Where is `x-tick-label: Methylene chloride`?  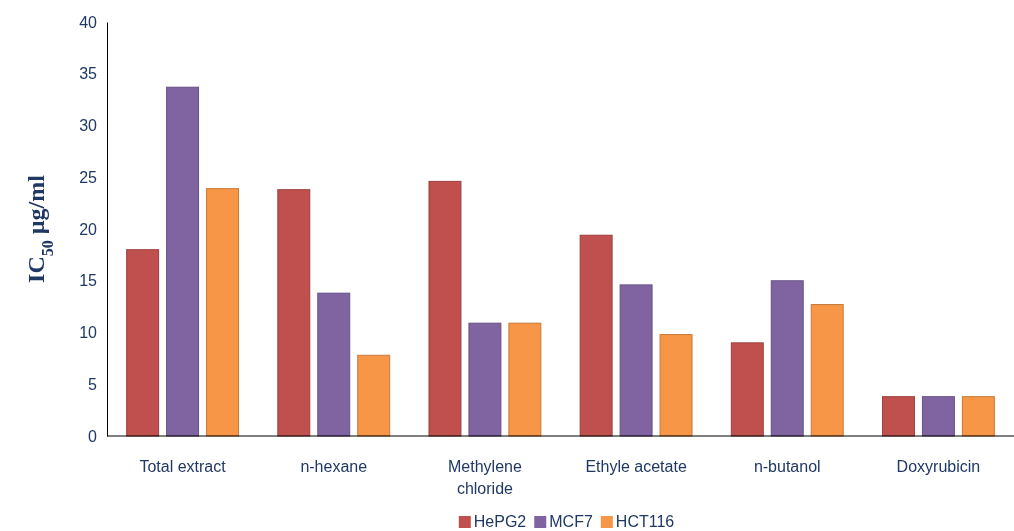
x-tick-label: Methylene chloride is located at coordinates (485, 477).